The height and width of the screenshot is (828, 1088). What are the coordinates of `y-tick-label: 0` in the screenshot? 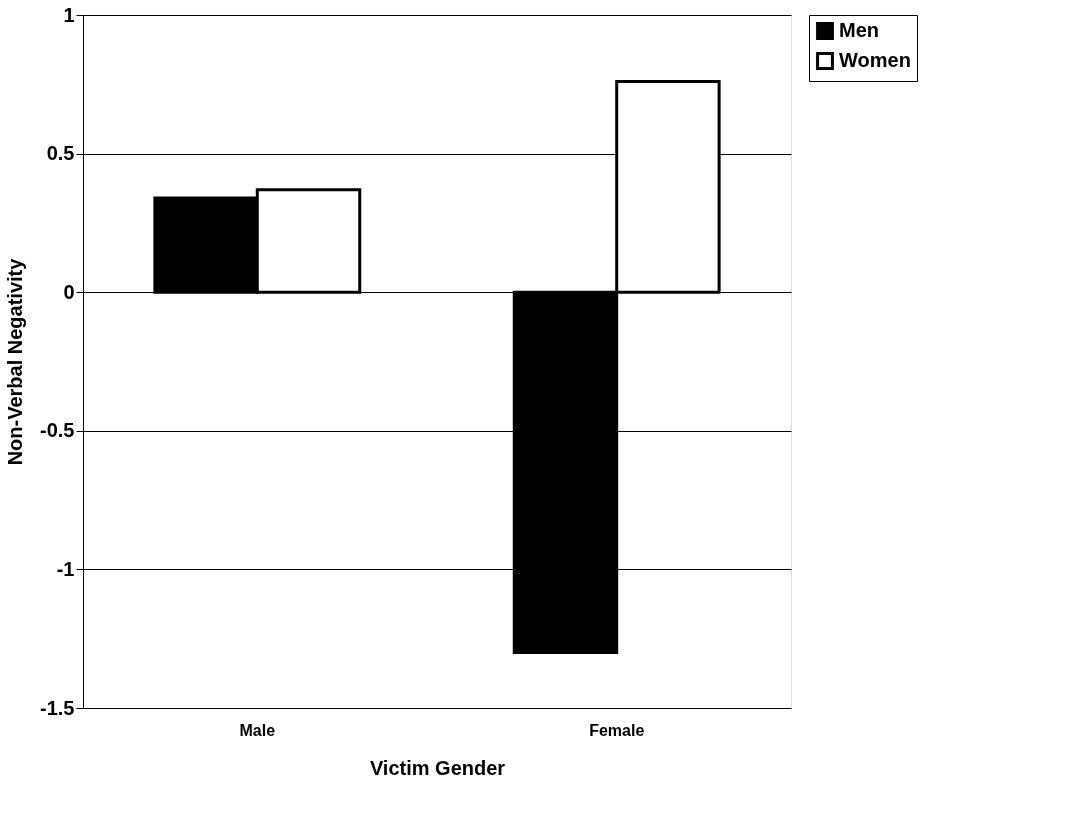 It's located at (69, 291).